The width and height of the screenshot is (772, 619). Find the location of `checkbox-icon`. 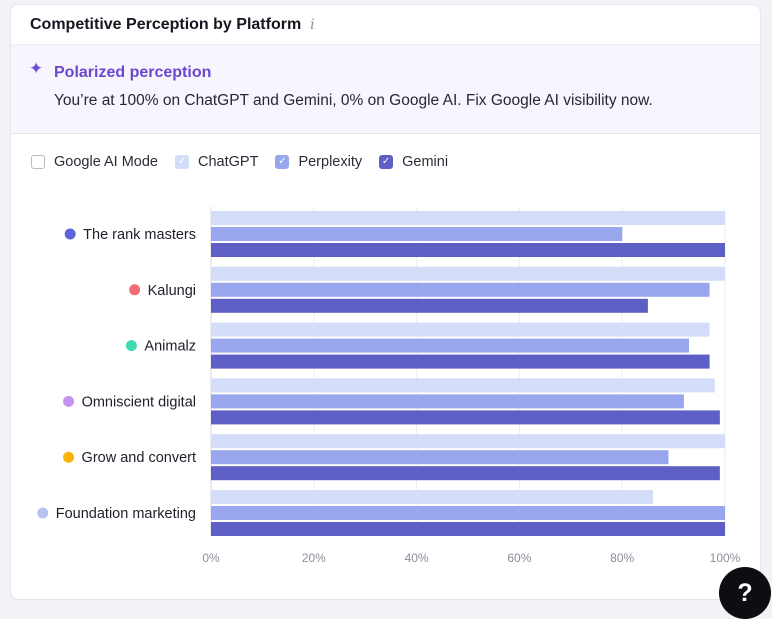

checkbox-icon is located at coordinates (38, 162).